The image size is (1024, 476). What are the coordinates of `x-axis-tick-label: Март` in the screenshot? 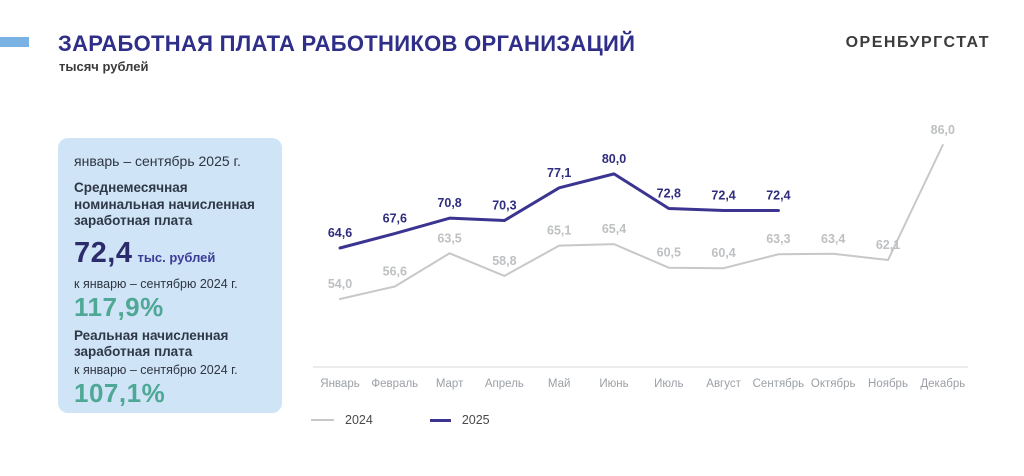 It's located at (450, 384).